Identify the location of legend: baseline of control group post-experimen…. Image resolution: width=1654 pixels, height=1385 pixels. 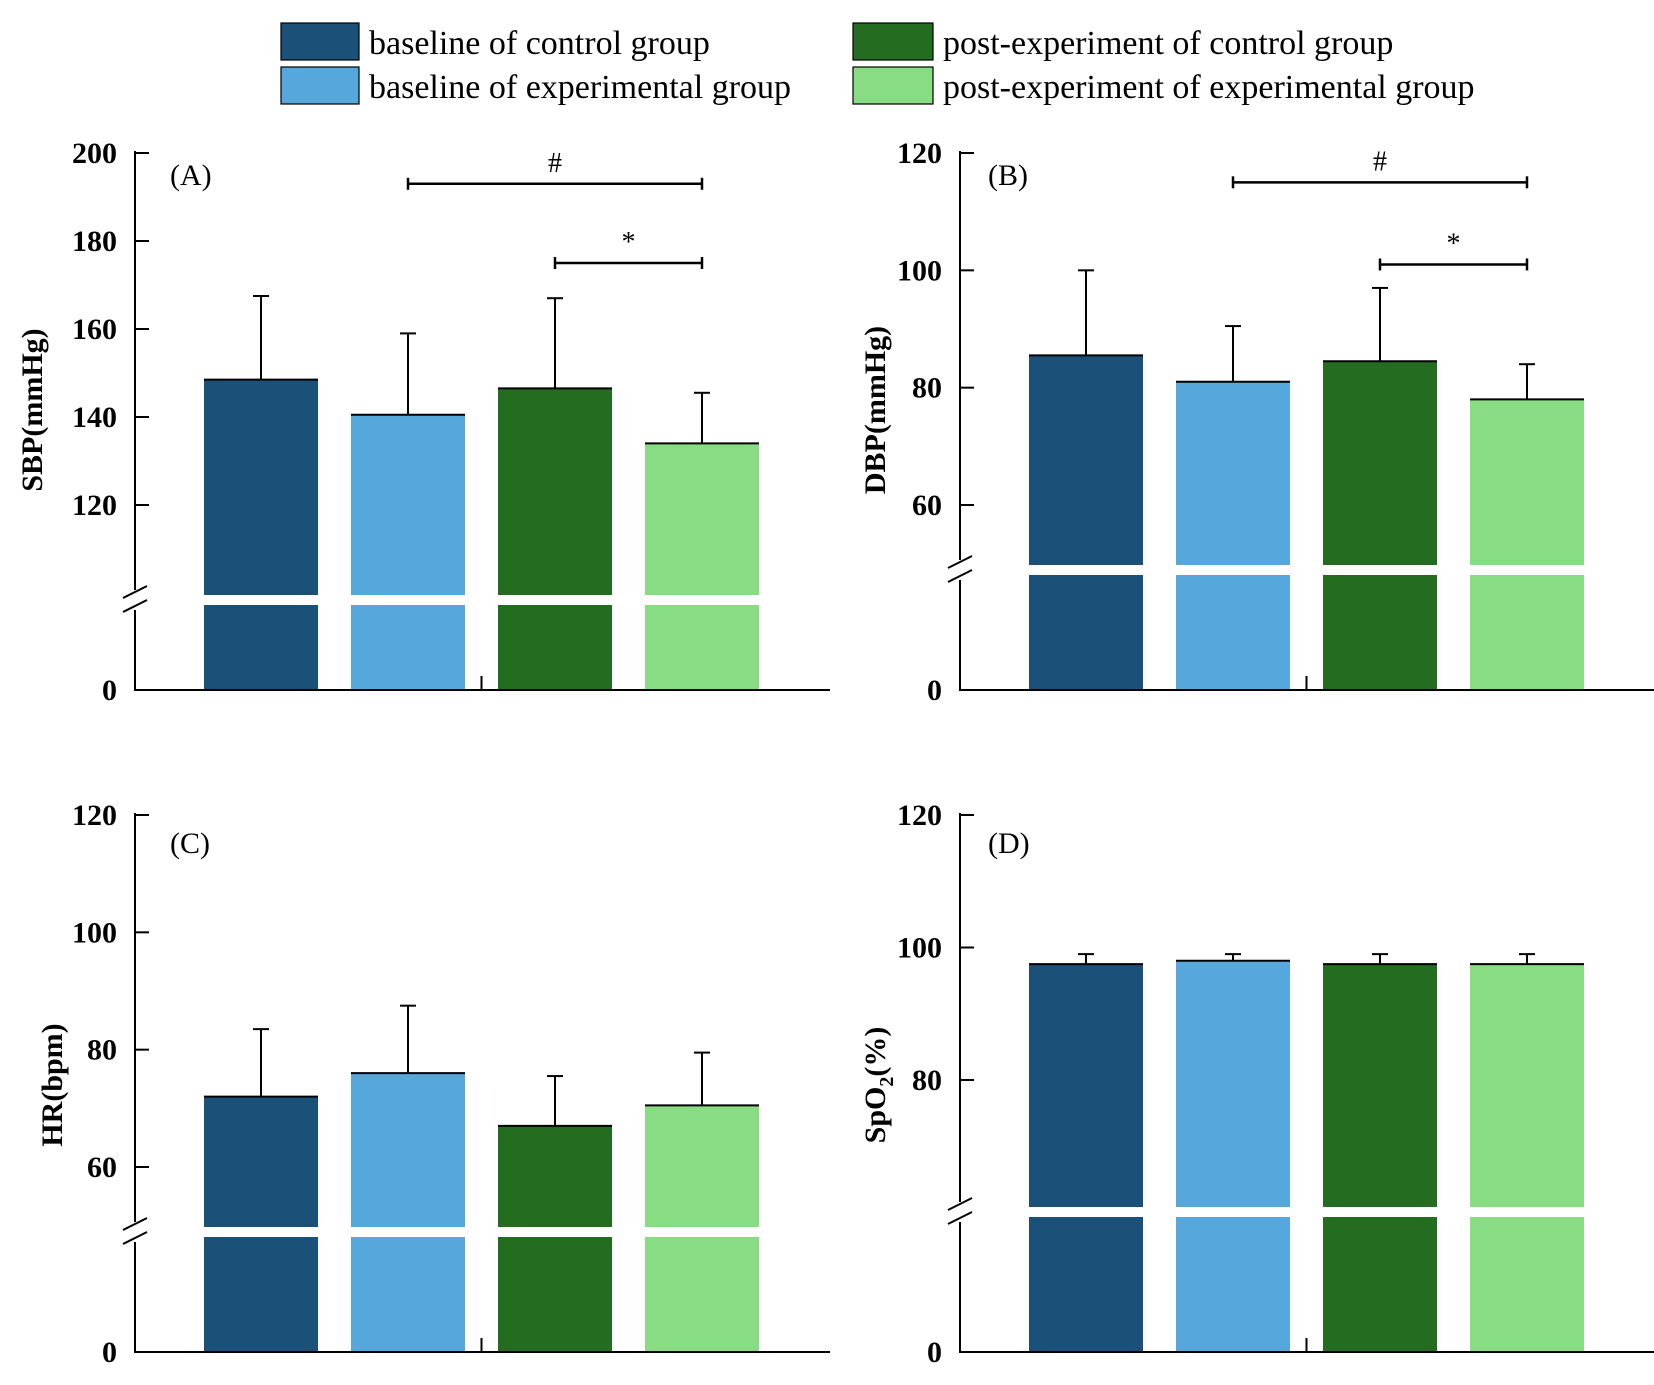
(877, 64).